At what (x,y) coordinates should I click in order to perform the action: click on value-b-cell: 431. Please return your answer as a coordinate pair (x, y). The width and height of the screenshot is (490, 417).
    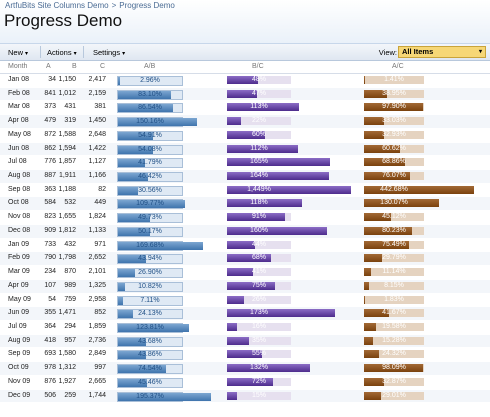
    Looking at the image, I should click on (70, 107).